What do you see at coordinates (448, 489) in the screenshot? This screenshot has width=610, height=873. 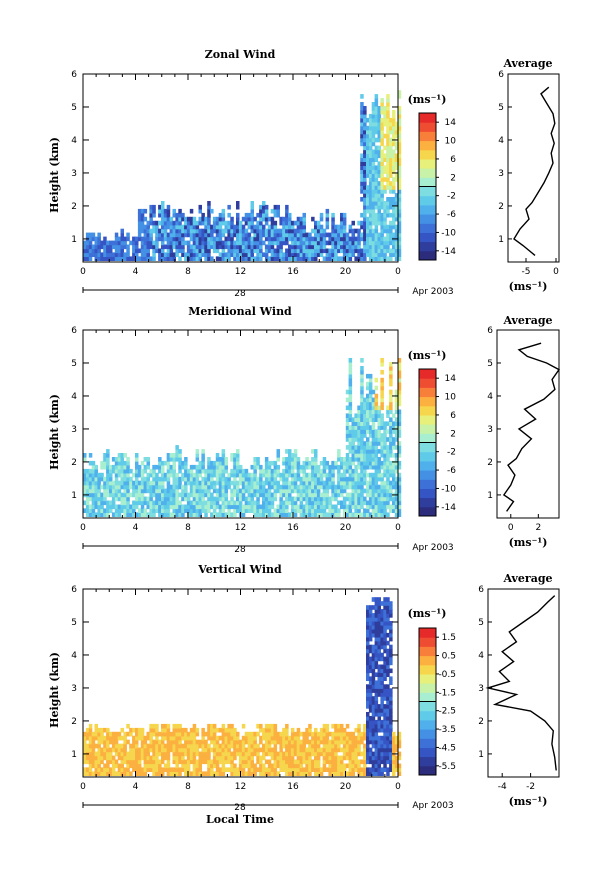 I see `meridional-colorbar-tick-label: -10` at bounding box center [448, 489].